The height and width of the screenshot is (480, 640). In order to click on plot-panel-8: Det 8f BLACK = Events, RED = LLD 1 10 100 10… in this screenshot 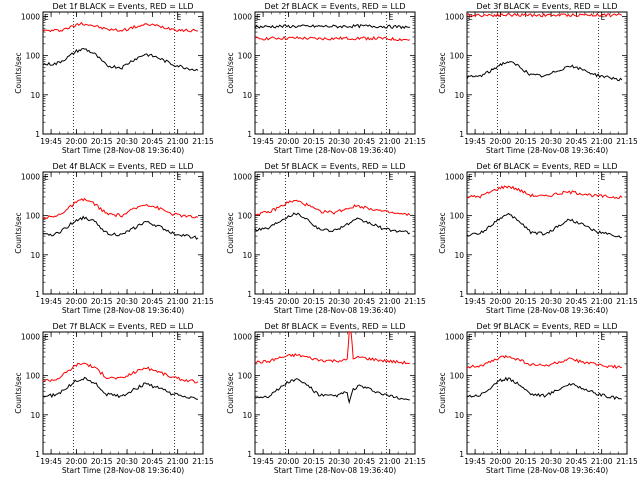, I will do `click(326, 398)`.